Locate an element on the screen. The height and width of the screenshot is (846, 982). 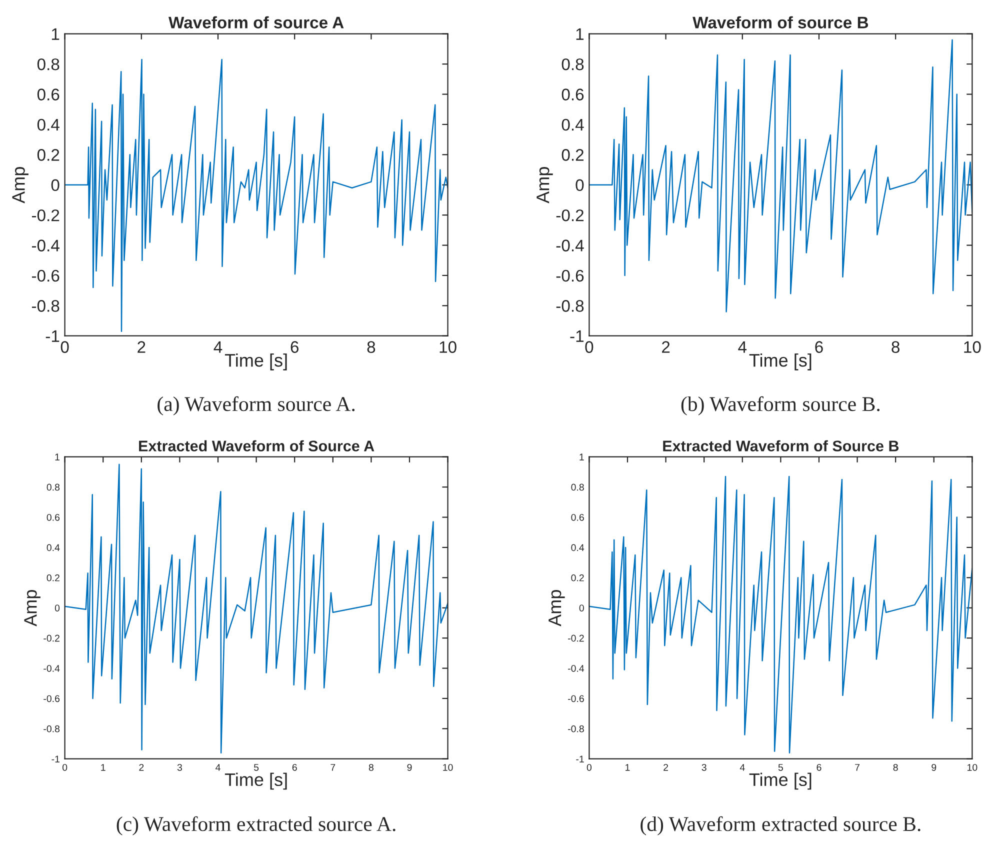
text: (a) Waveform source A. is located at coordinates (256, 406).